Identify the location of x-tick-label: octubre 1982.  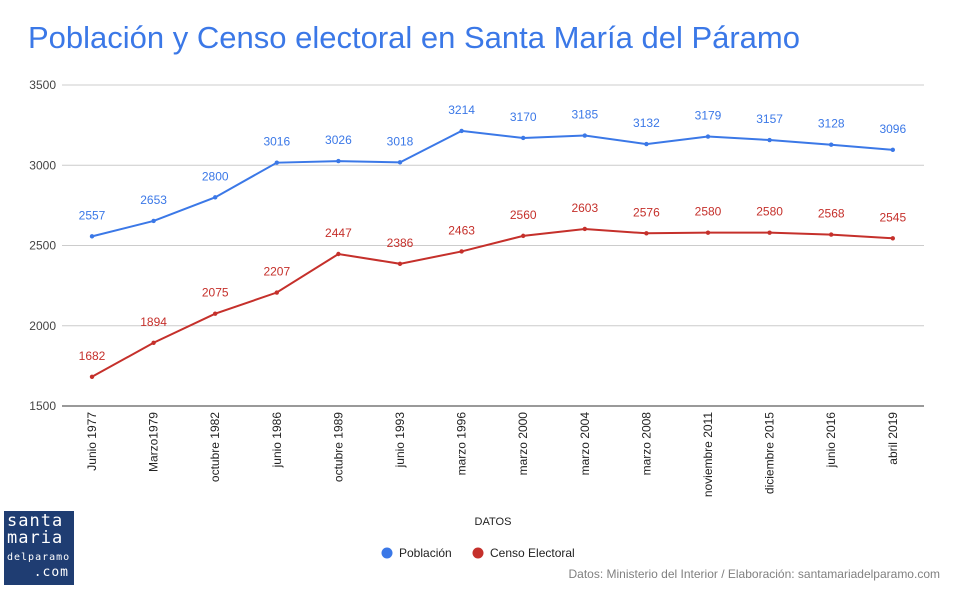
(215, 447).